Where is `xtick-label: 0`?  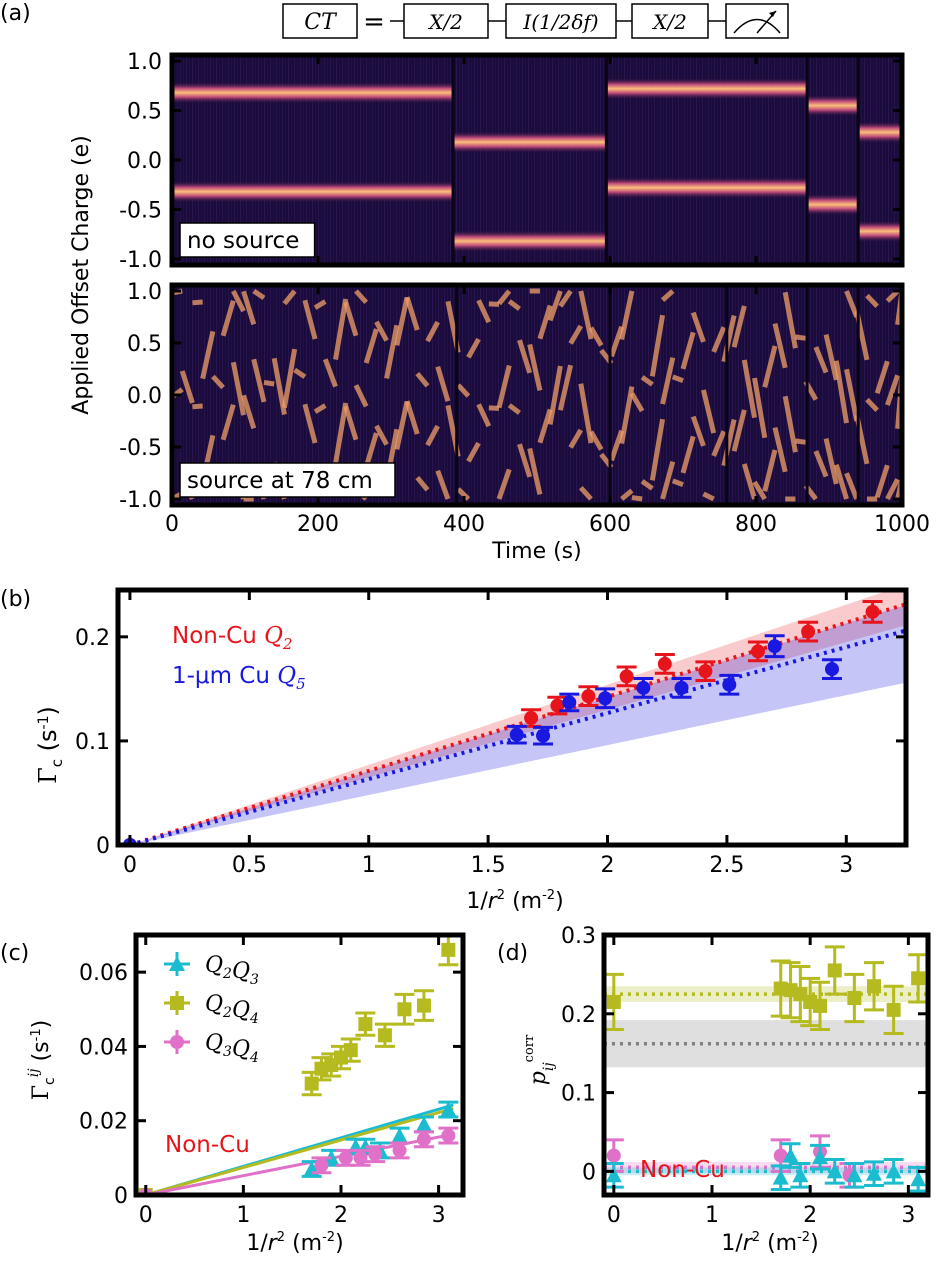
xtick-label: 0 is located at coordinates (146, 1215).